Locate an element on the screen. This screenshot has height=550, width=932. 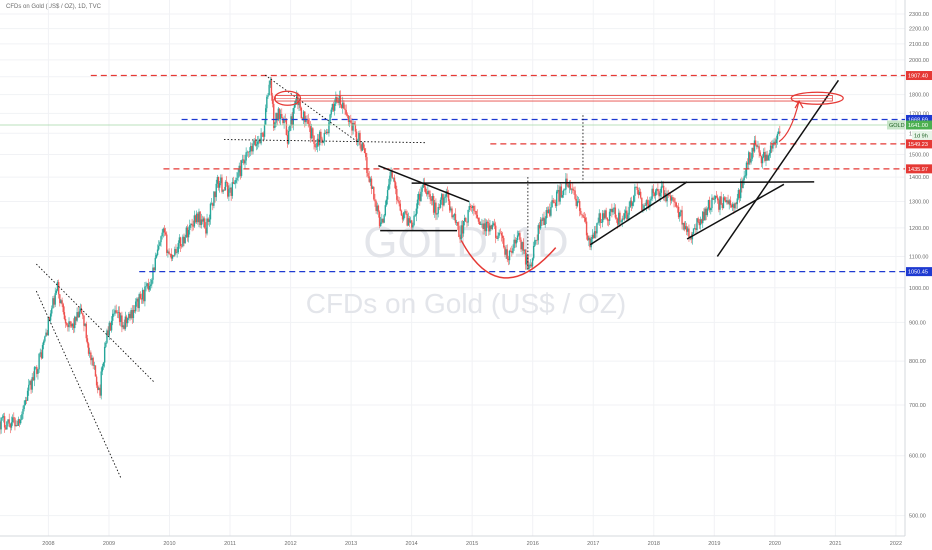
x-tick-label: 2010 is located at coordinates (169, 544).